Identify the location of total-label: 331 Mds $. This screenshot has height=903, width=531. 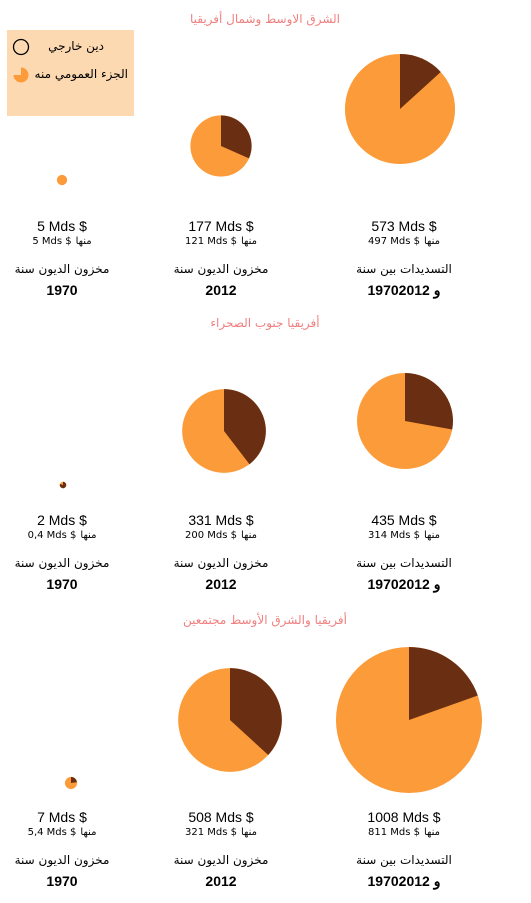
(221, 520).